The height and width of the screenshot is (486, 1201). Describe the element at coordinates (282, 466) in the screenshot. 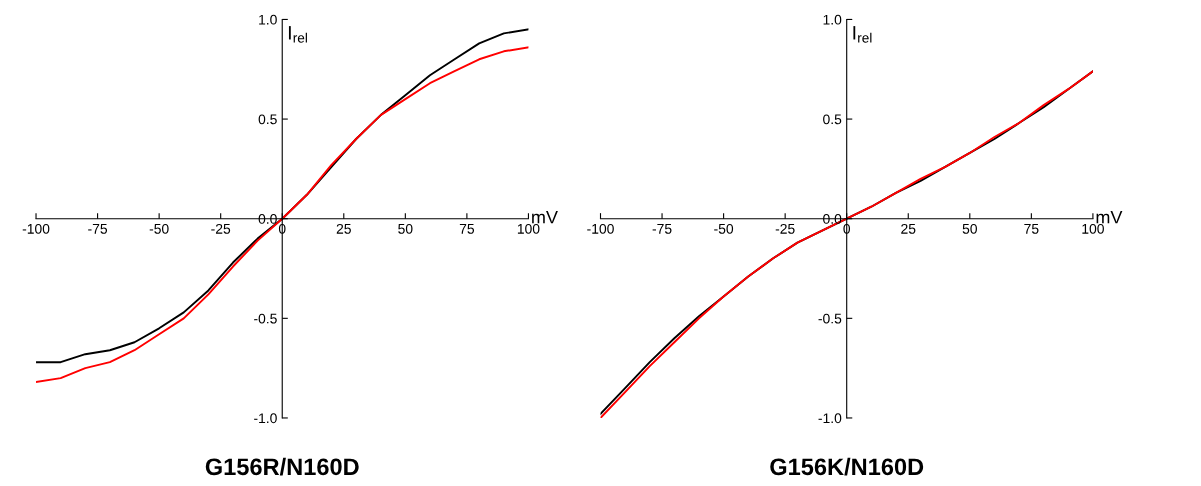

I see `text: G156R/N160D` at that location.